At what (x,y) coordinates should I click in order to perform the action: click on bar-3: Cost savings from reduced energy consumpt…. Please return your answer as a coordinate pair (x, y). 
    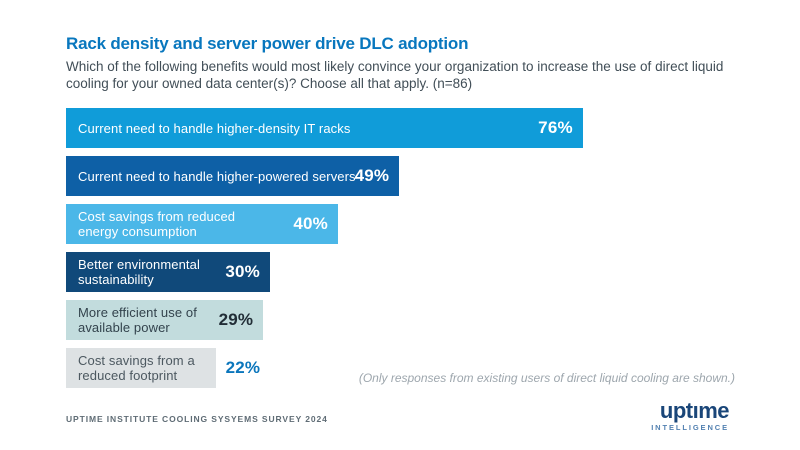
    Looking at the image, I should click on (202, 224).